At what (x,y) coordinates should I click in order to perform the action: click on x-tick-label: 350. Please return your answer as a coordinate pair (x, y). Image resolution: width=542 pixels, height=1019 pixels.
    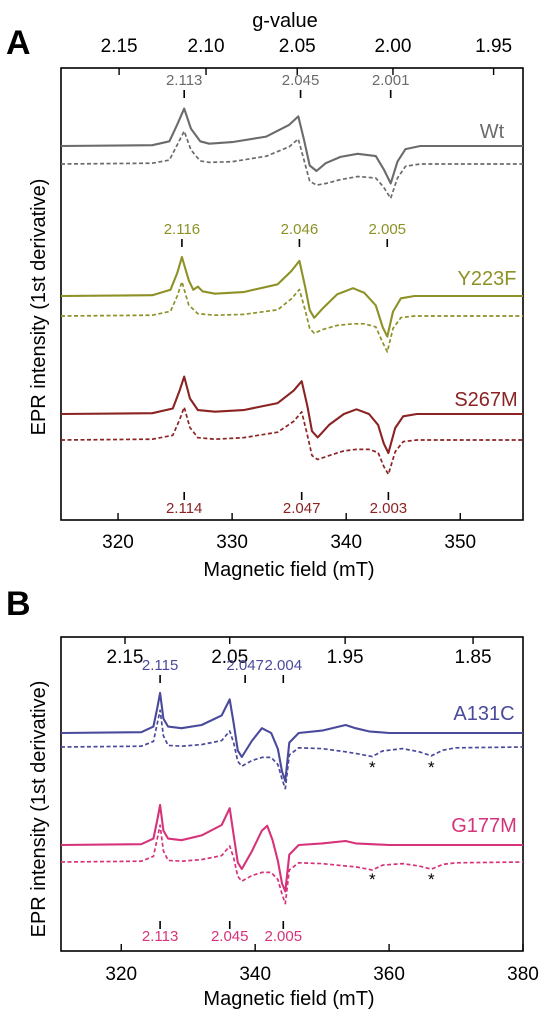
    Looking at the image, I should click on (460, 542).